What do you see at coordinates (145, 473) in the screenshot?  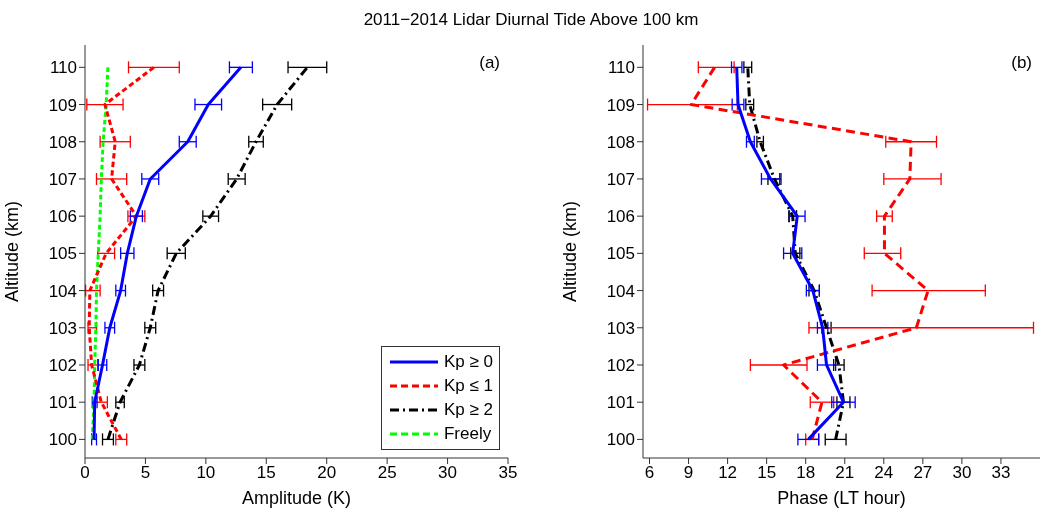 I see `x-tick-label: 5` at bounding box center [145, 473].